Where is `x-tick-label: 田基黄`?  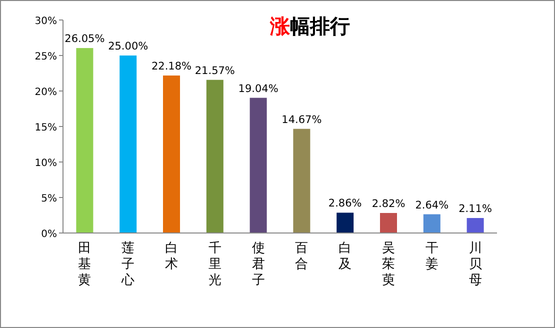 x-tick-label: 田基黄 is located at coordinates (85, 264).